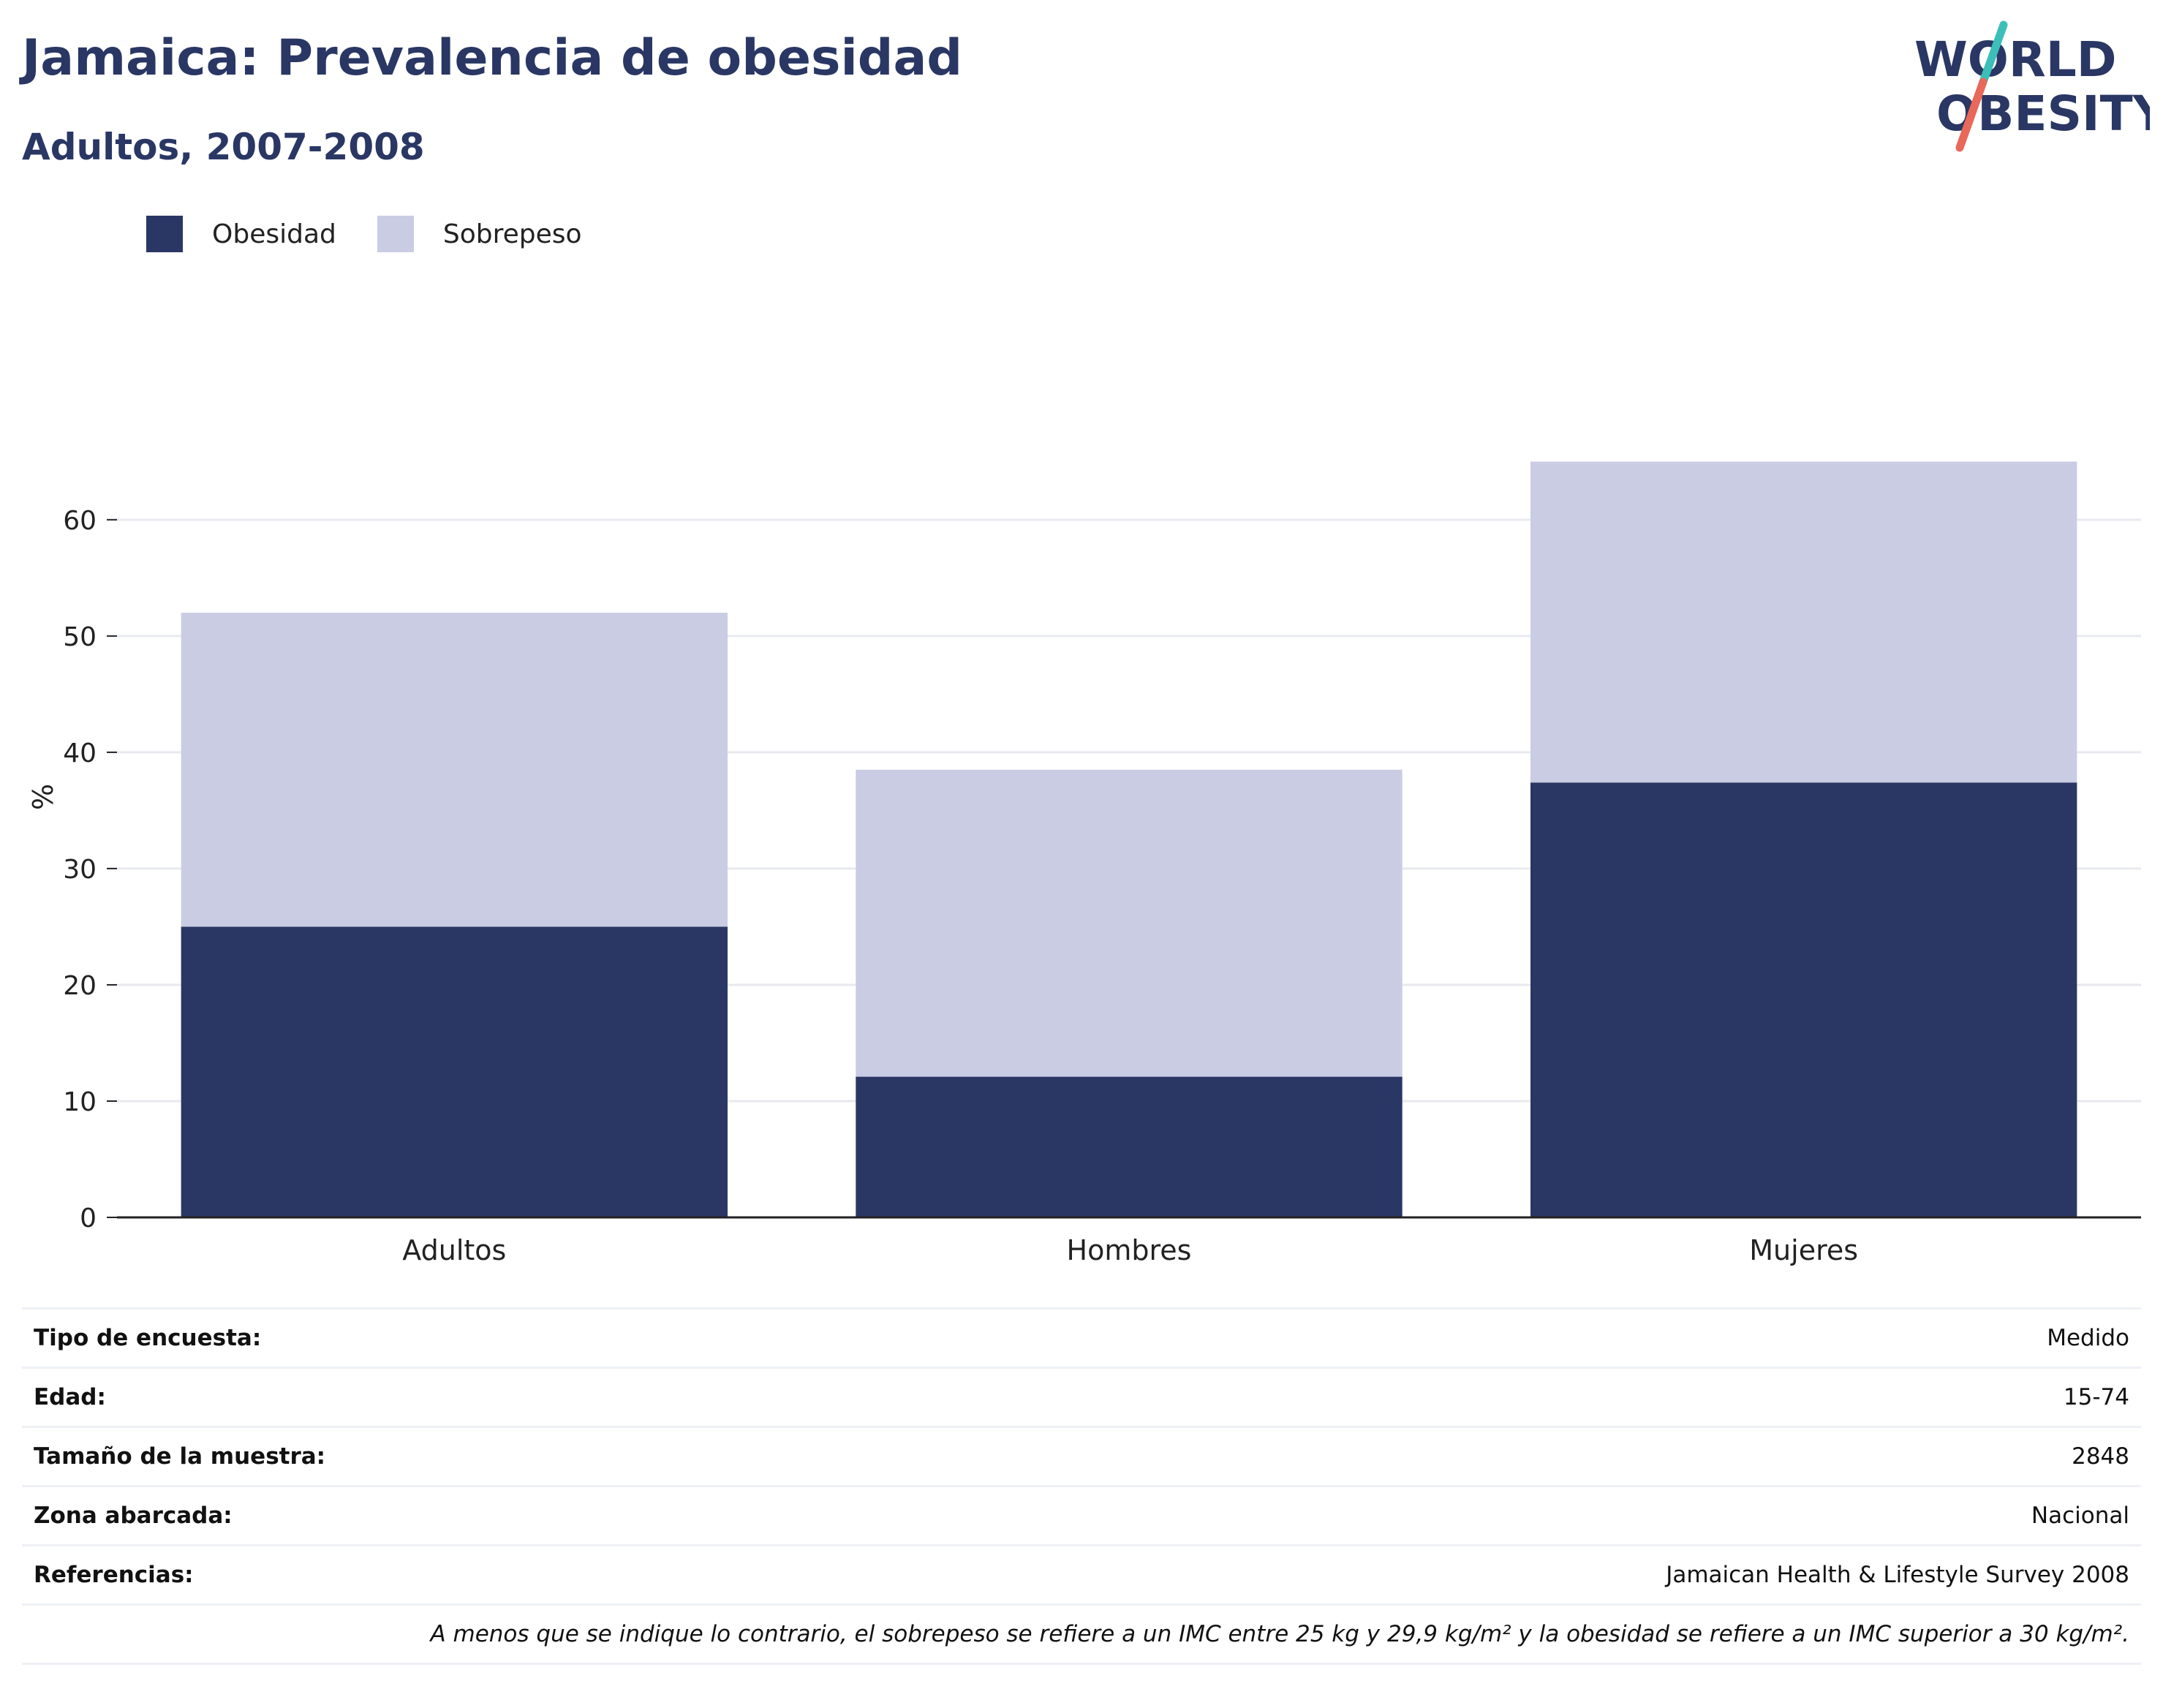 The image size is (2163, 1708). What do you see at coordinates (512, 234) in the screenshot?
I see `legend-label-sobrepeso: Sobrepeso` at bounding box center [512, 234].